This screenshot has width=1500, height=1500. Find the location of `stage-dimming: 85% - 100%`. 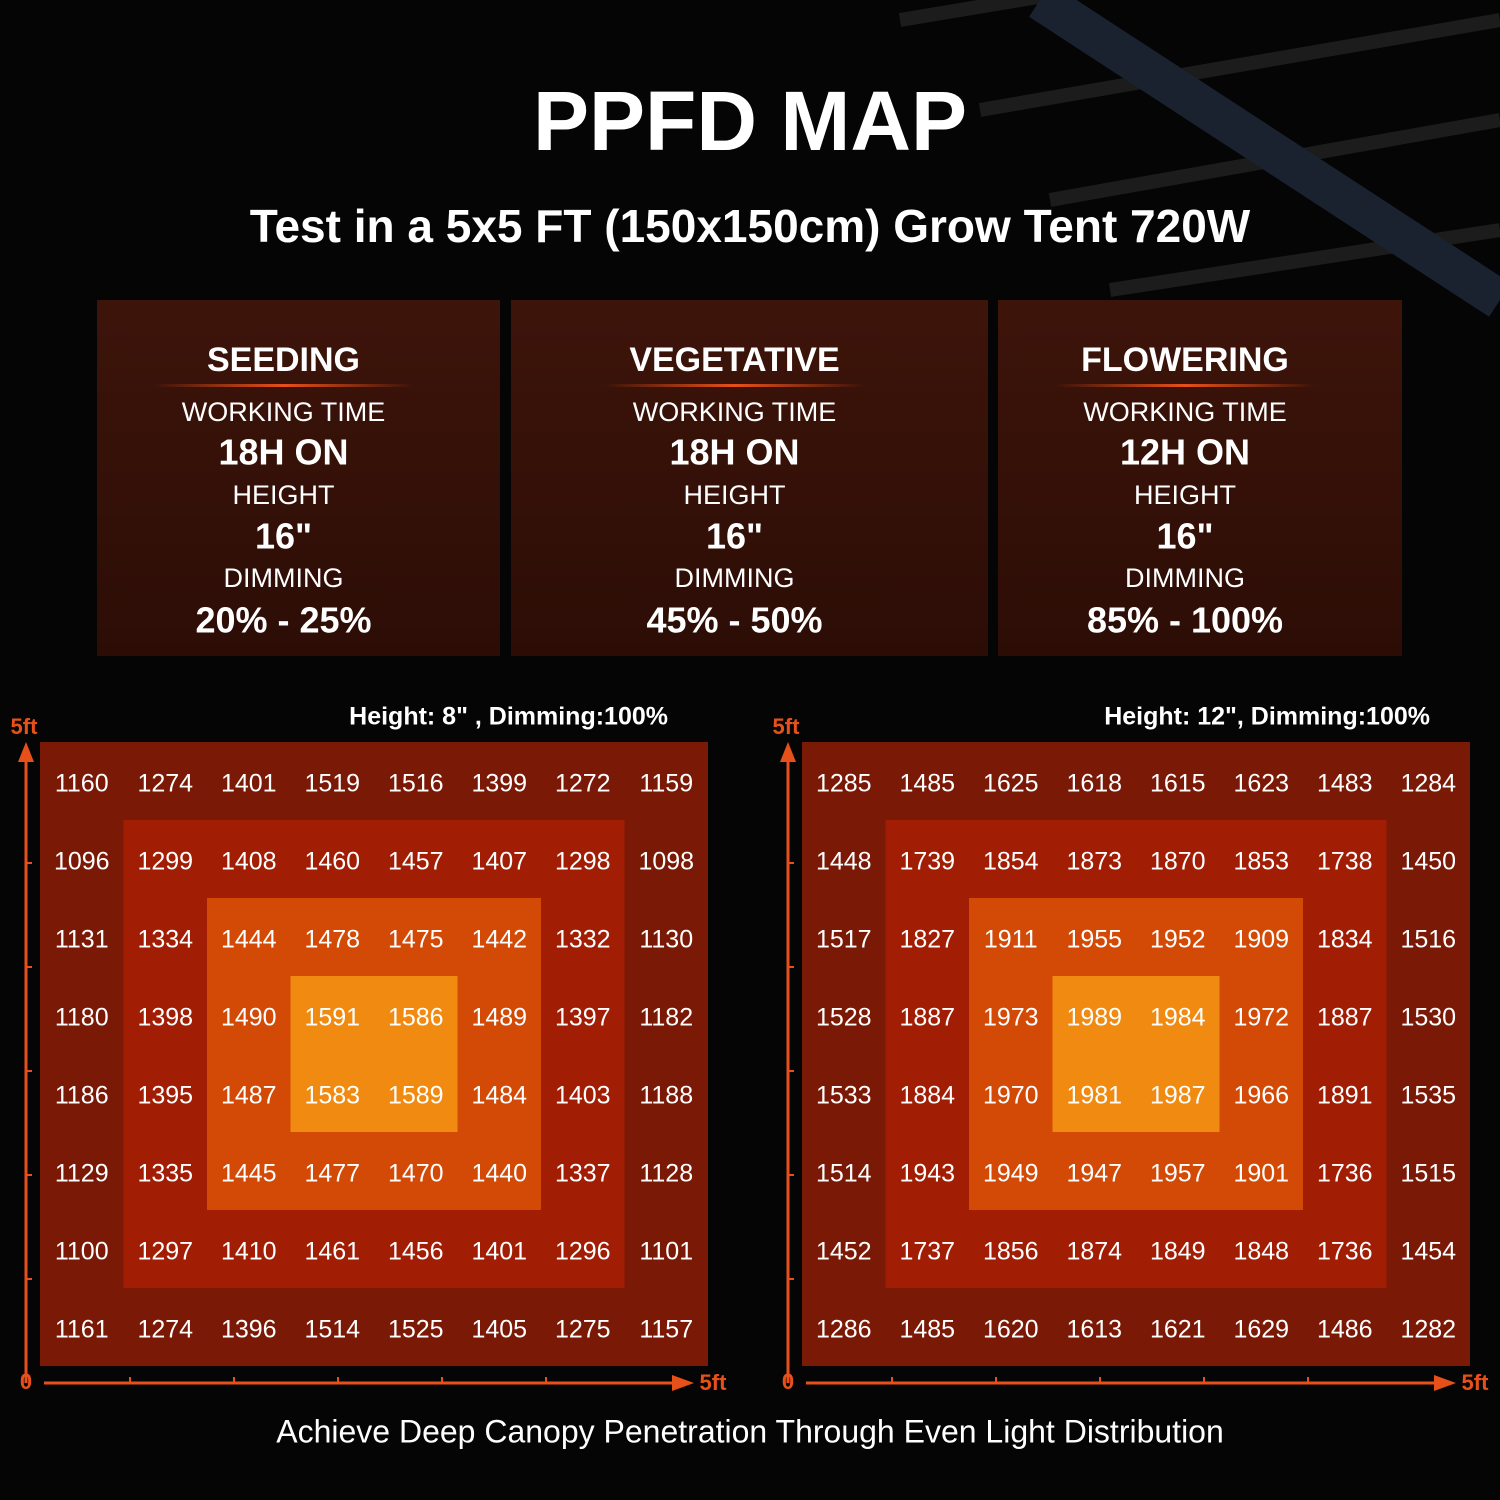

stage-dimming: 85% - 100% is located at coordinates (1185, 620).